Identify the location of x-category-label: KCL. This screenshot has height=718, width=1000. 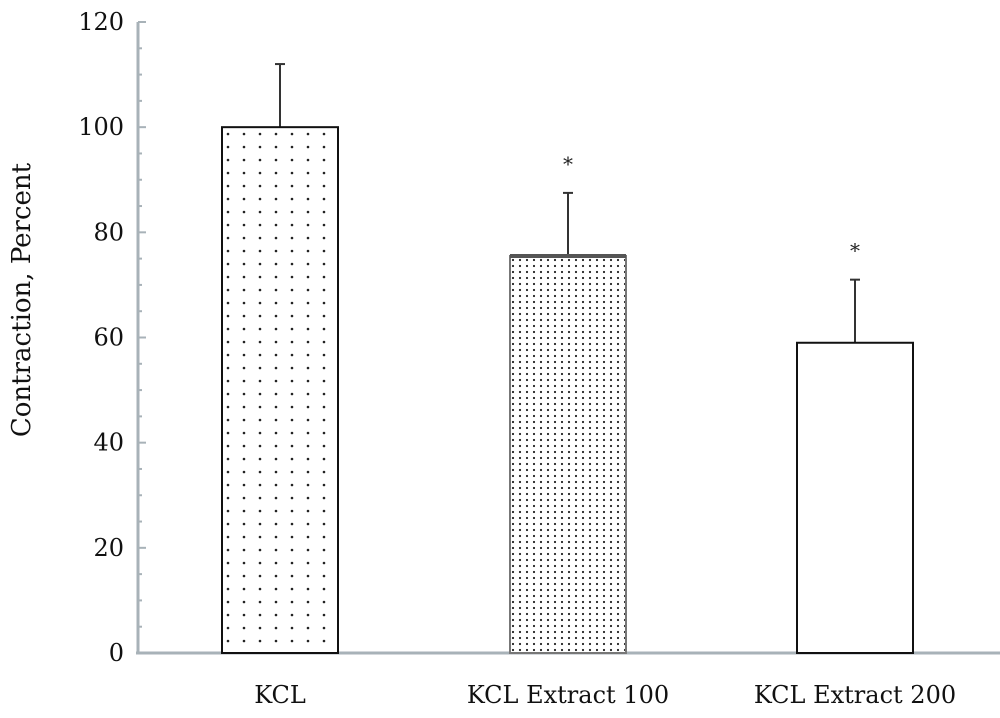
(280, 695).